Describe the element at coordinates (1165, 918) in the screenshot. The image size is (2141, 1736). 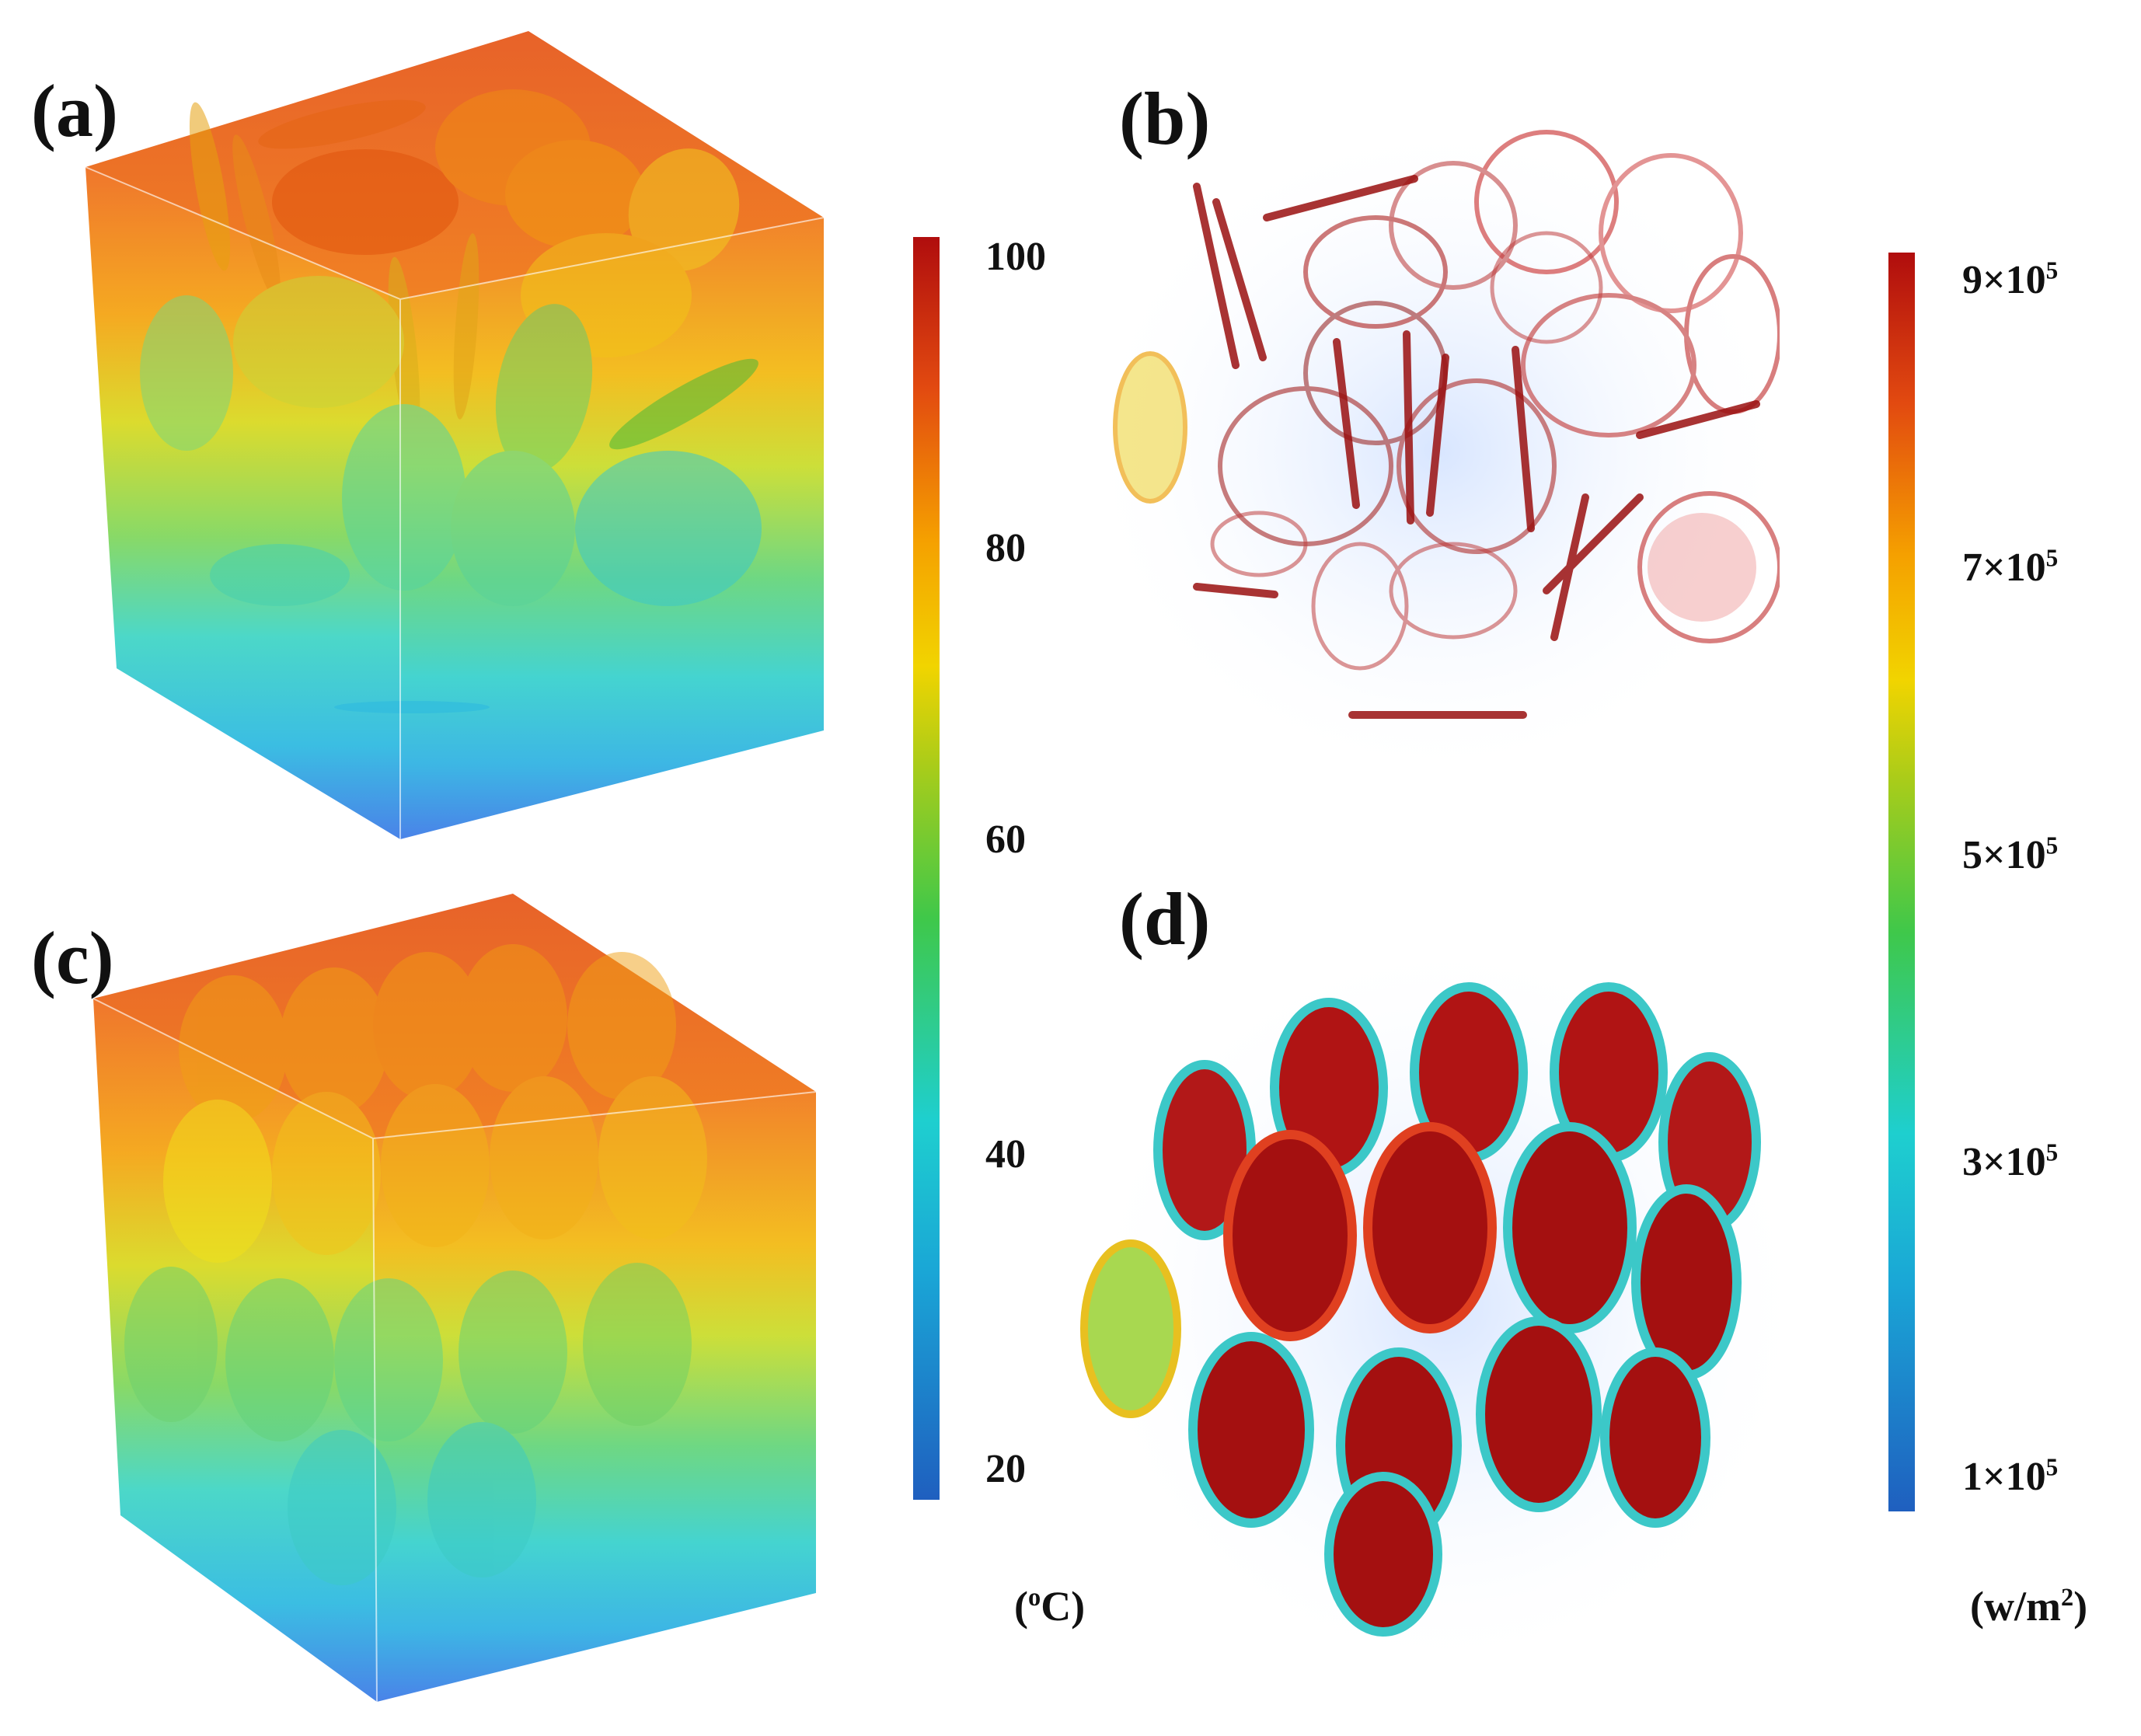
I see `panel-label-d: (d)` at that location.